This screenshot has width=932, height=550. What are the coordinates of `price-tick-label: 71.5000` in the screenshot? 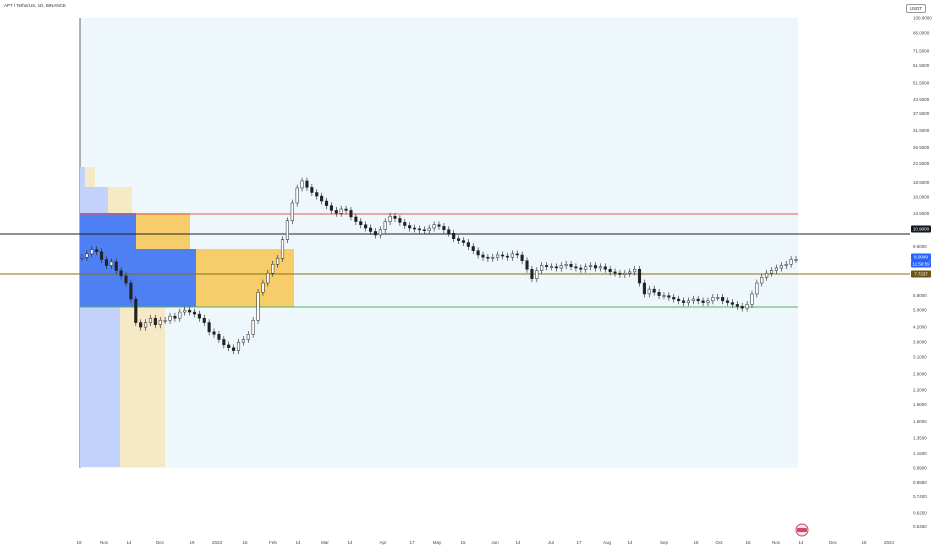 It's located at (921, 50).